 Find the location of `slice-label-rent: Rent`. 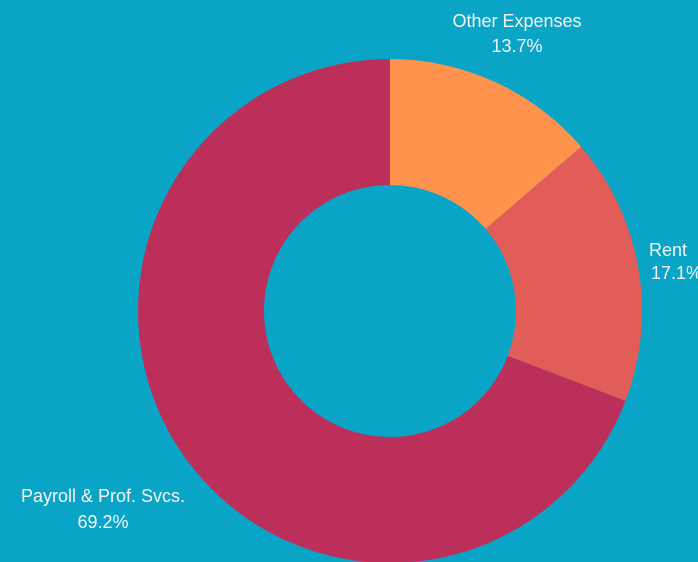

slice-label-rent: Rent is located at coordinates (668, 250).